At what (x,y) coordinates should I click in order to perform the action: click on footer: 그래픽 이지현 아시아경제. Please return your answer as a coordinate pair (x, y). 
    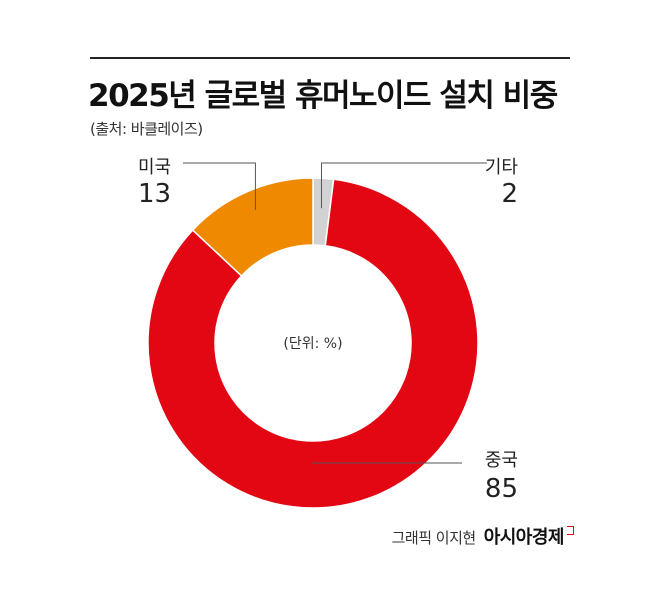
    Looking at the image, I should click on (483, 536).